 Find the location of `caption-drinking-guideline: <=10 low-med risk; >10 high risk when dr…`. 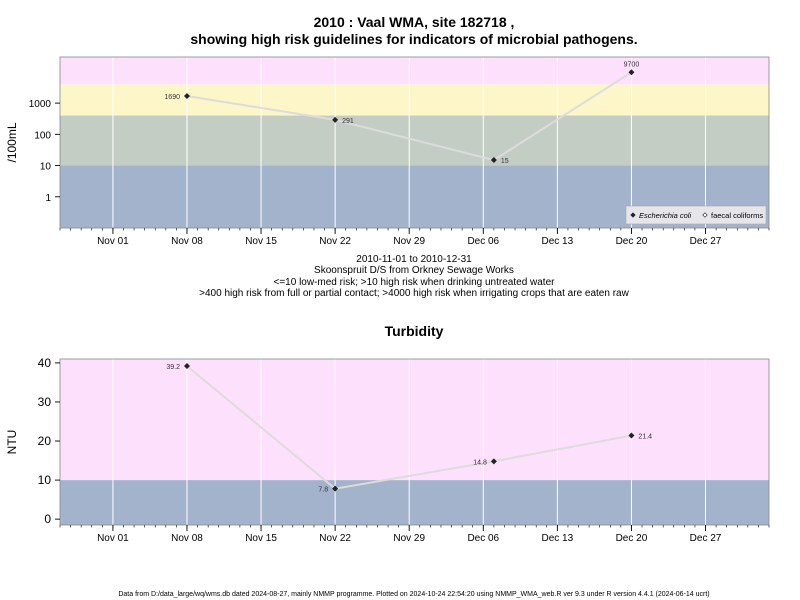

caption-drinking-guideline: <=10 low-med risk; >10 high risk when dr… is located at coordinates (415, 282).